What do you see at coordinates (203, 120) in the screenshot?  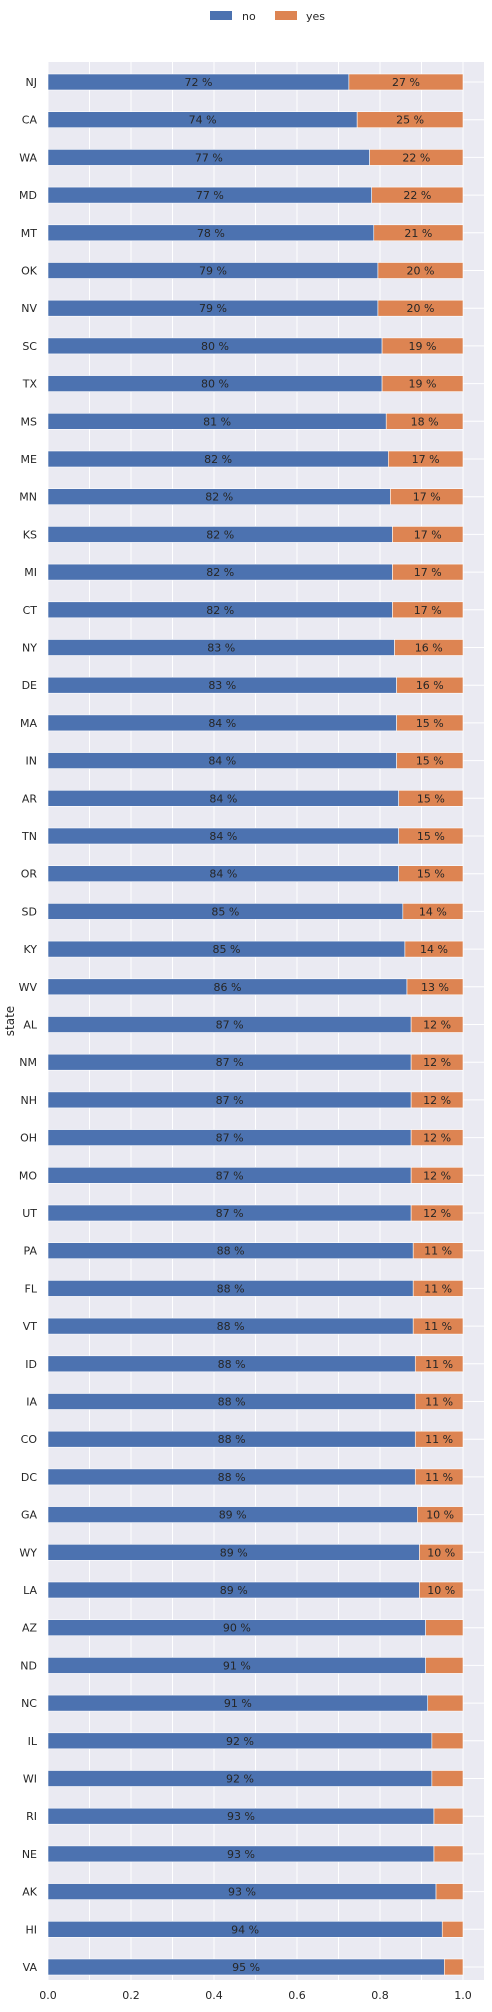 I see `bar-label-no: 74 %` at bounding box center [203, 120].